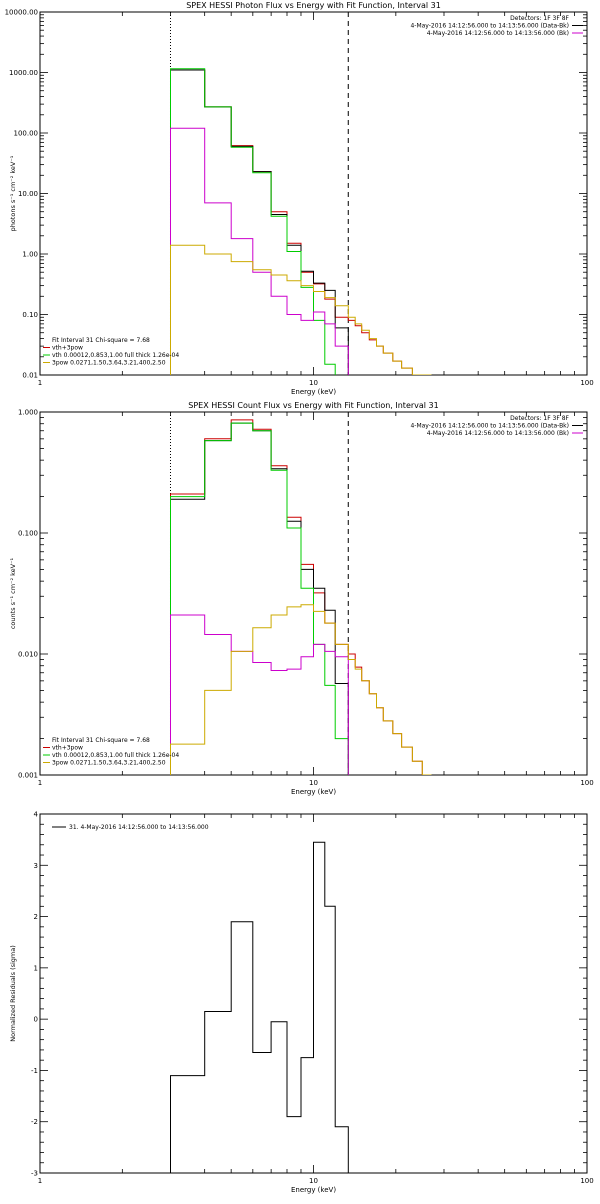  Describe the element at coordinates (34, 1174) in the screenshot. I see `y-tick-label: -3` at that location.